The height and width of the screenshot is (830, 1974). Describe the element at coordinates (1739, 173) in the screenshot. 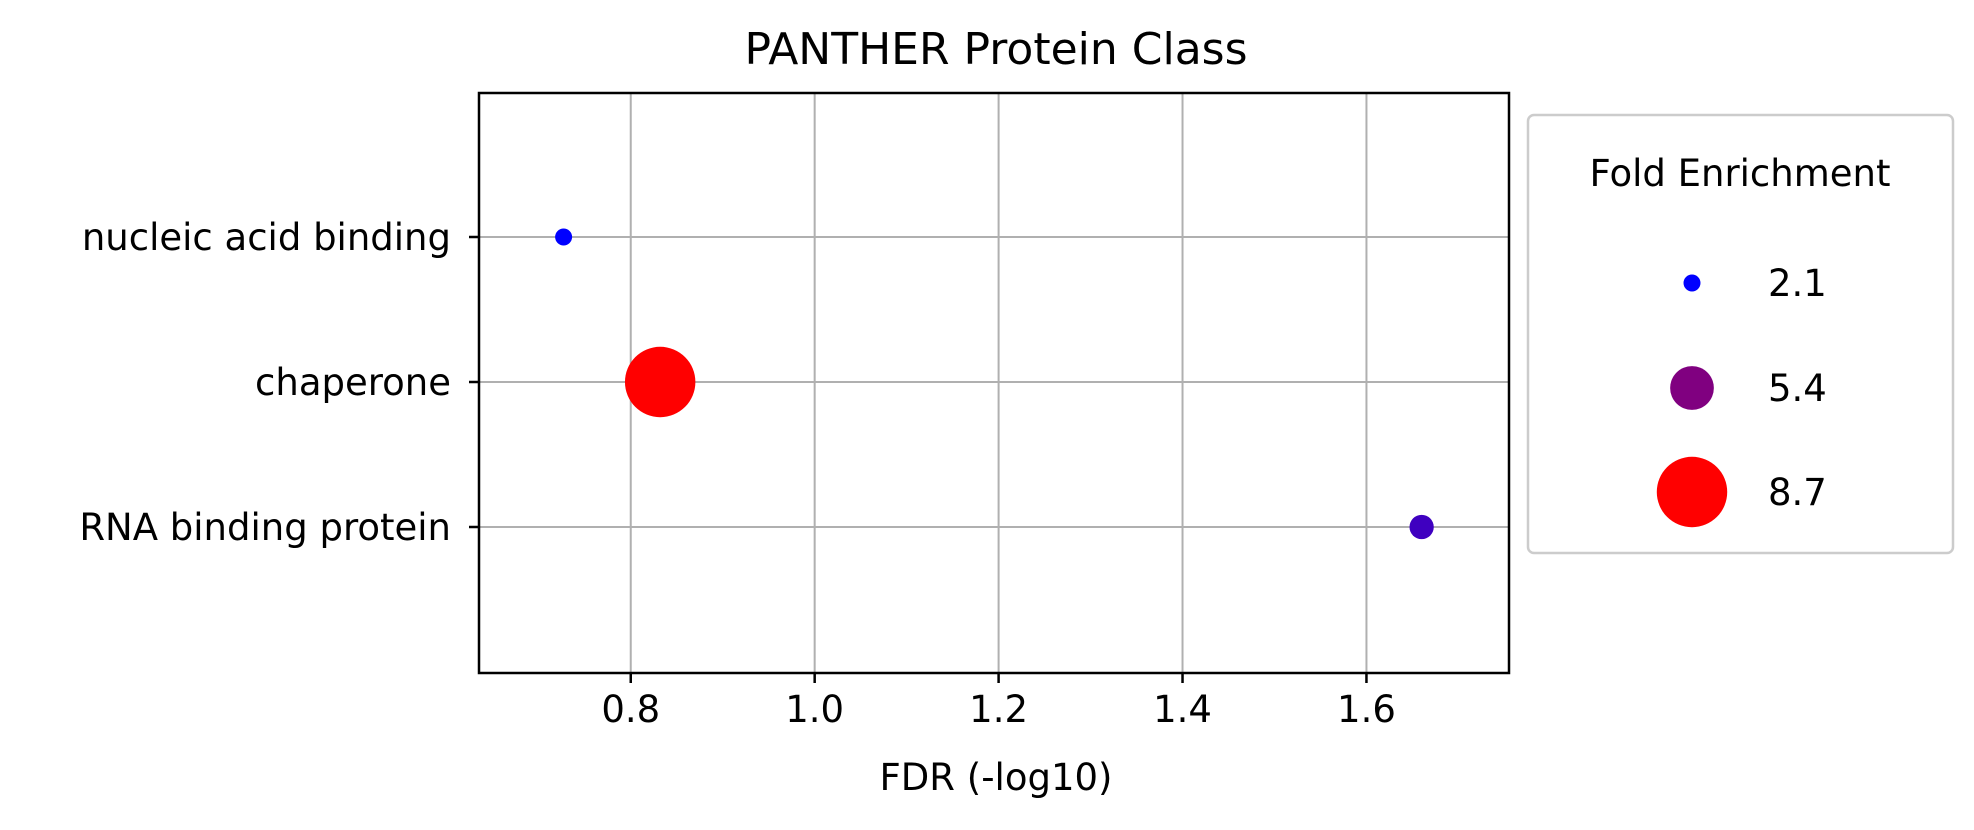

I see `legend-title: Fold Enrichment` at that location.